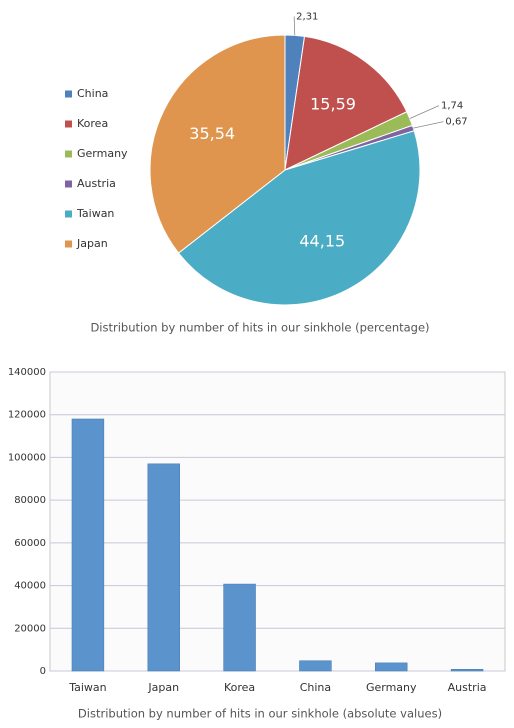  I want to click on y-tick-label: 20000, so click(30, 628).